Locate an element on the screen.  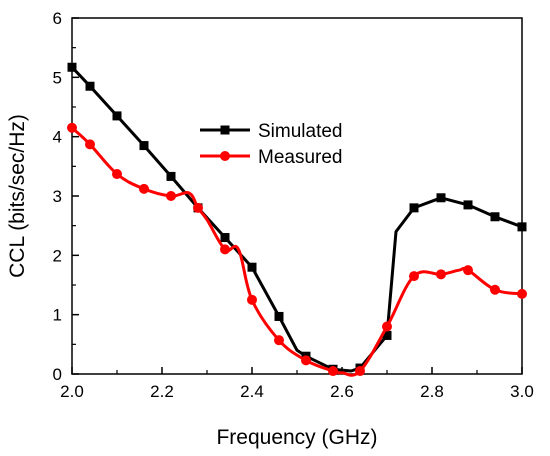
legend-item-simulated: Simulated is located at coordinates (271, 131).